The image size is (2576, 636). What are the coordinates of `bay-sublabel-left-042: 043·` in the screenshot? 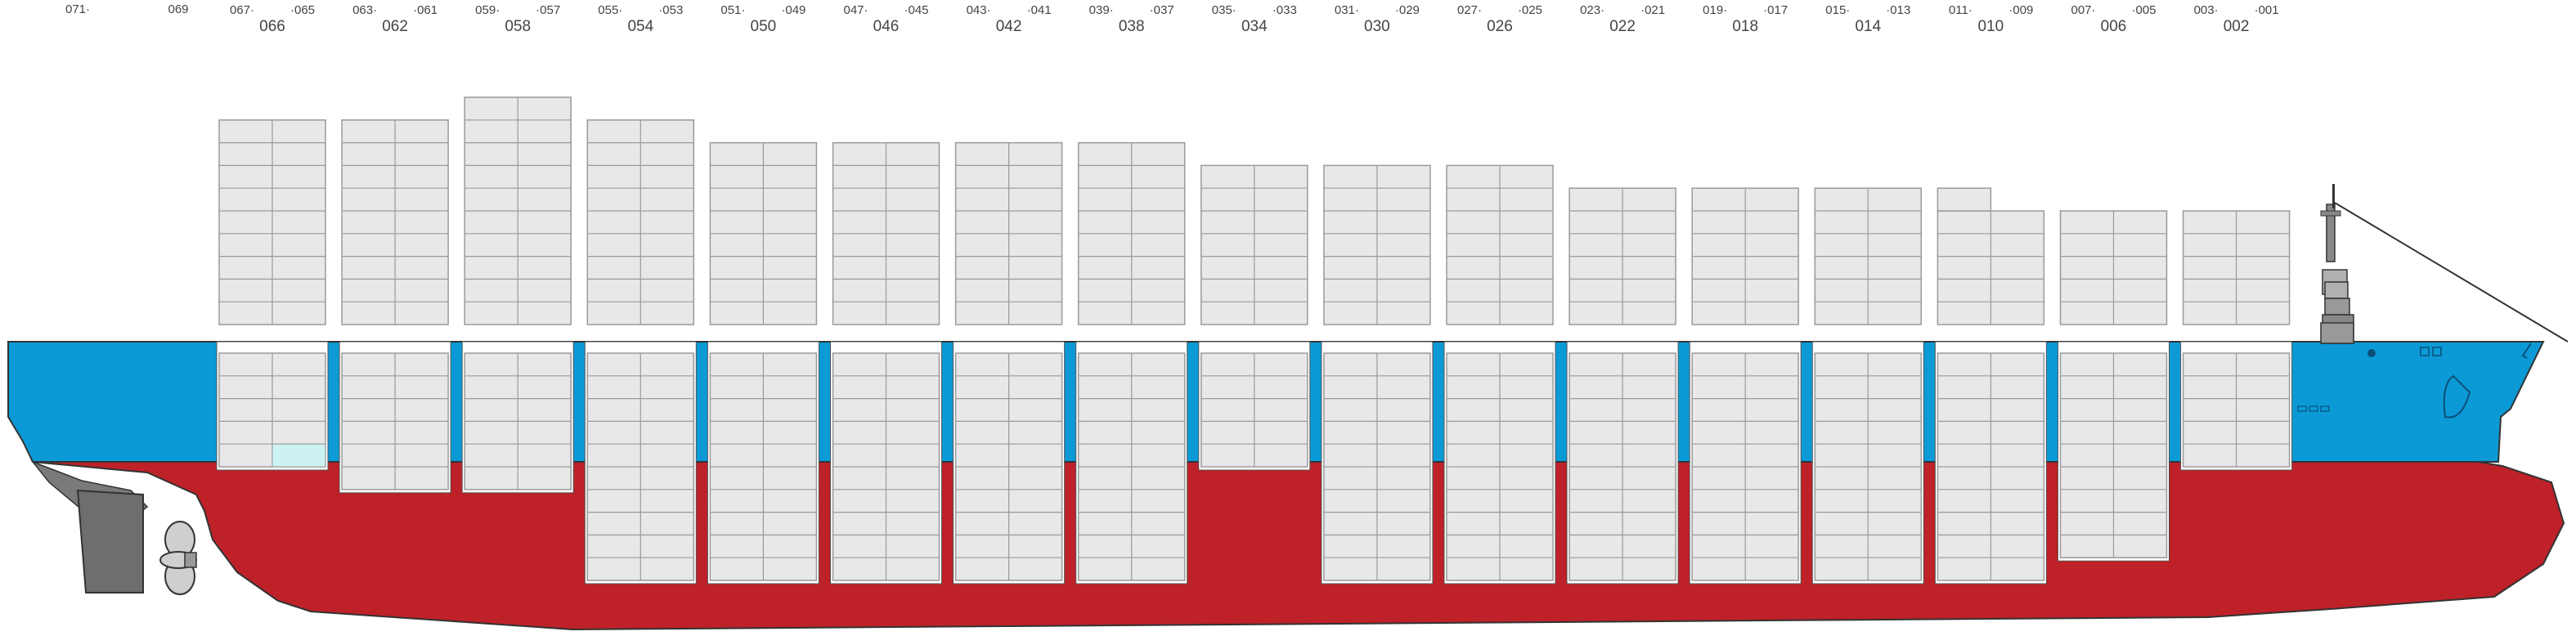 It's located at (979, 10).